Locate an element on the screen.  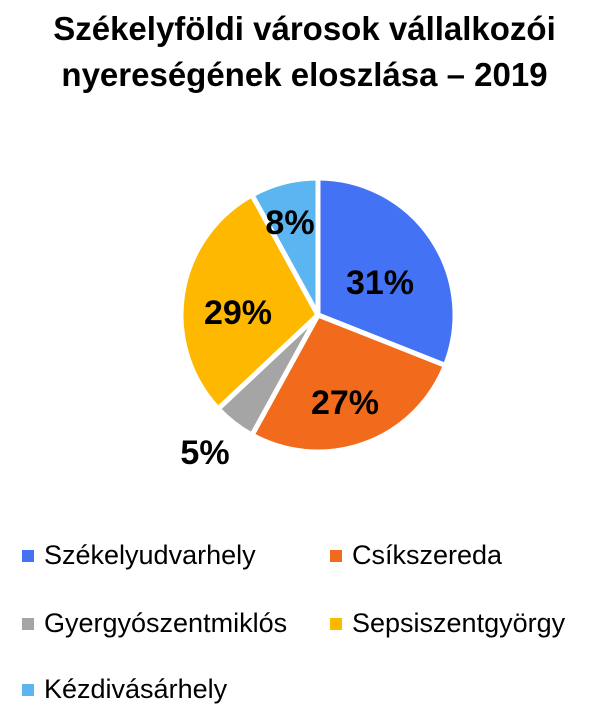
legend-label-0: Székelyudvarhely is located at coordinates (150, 555).